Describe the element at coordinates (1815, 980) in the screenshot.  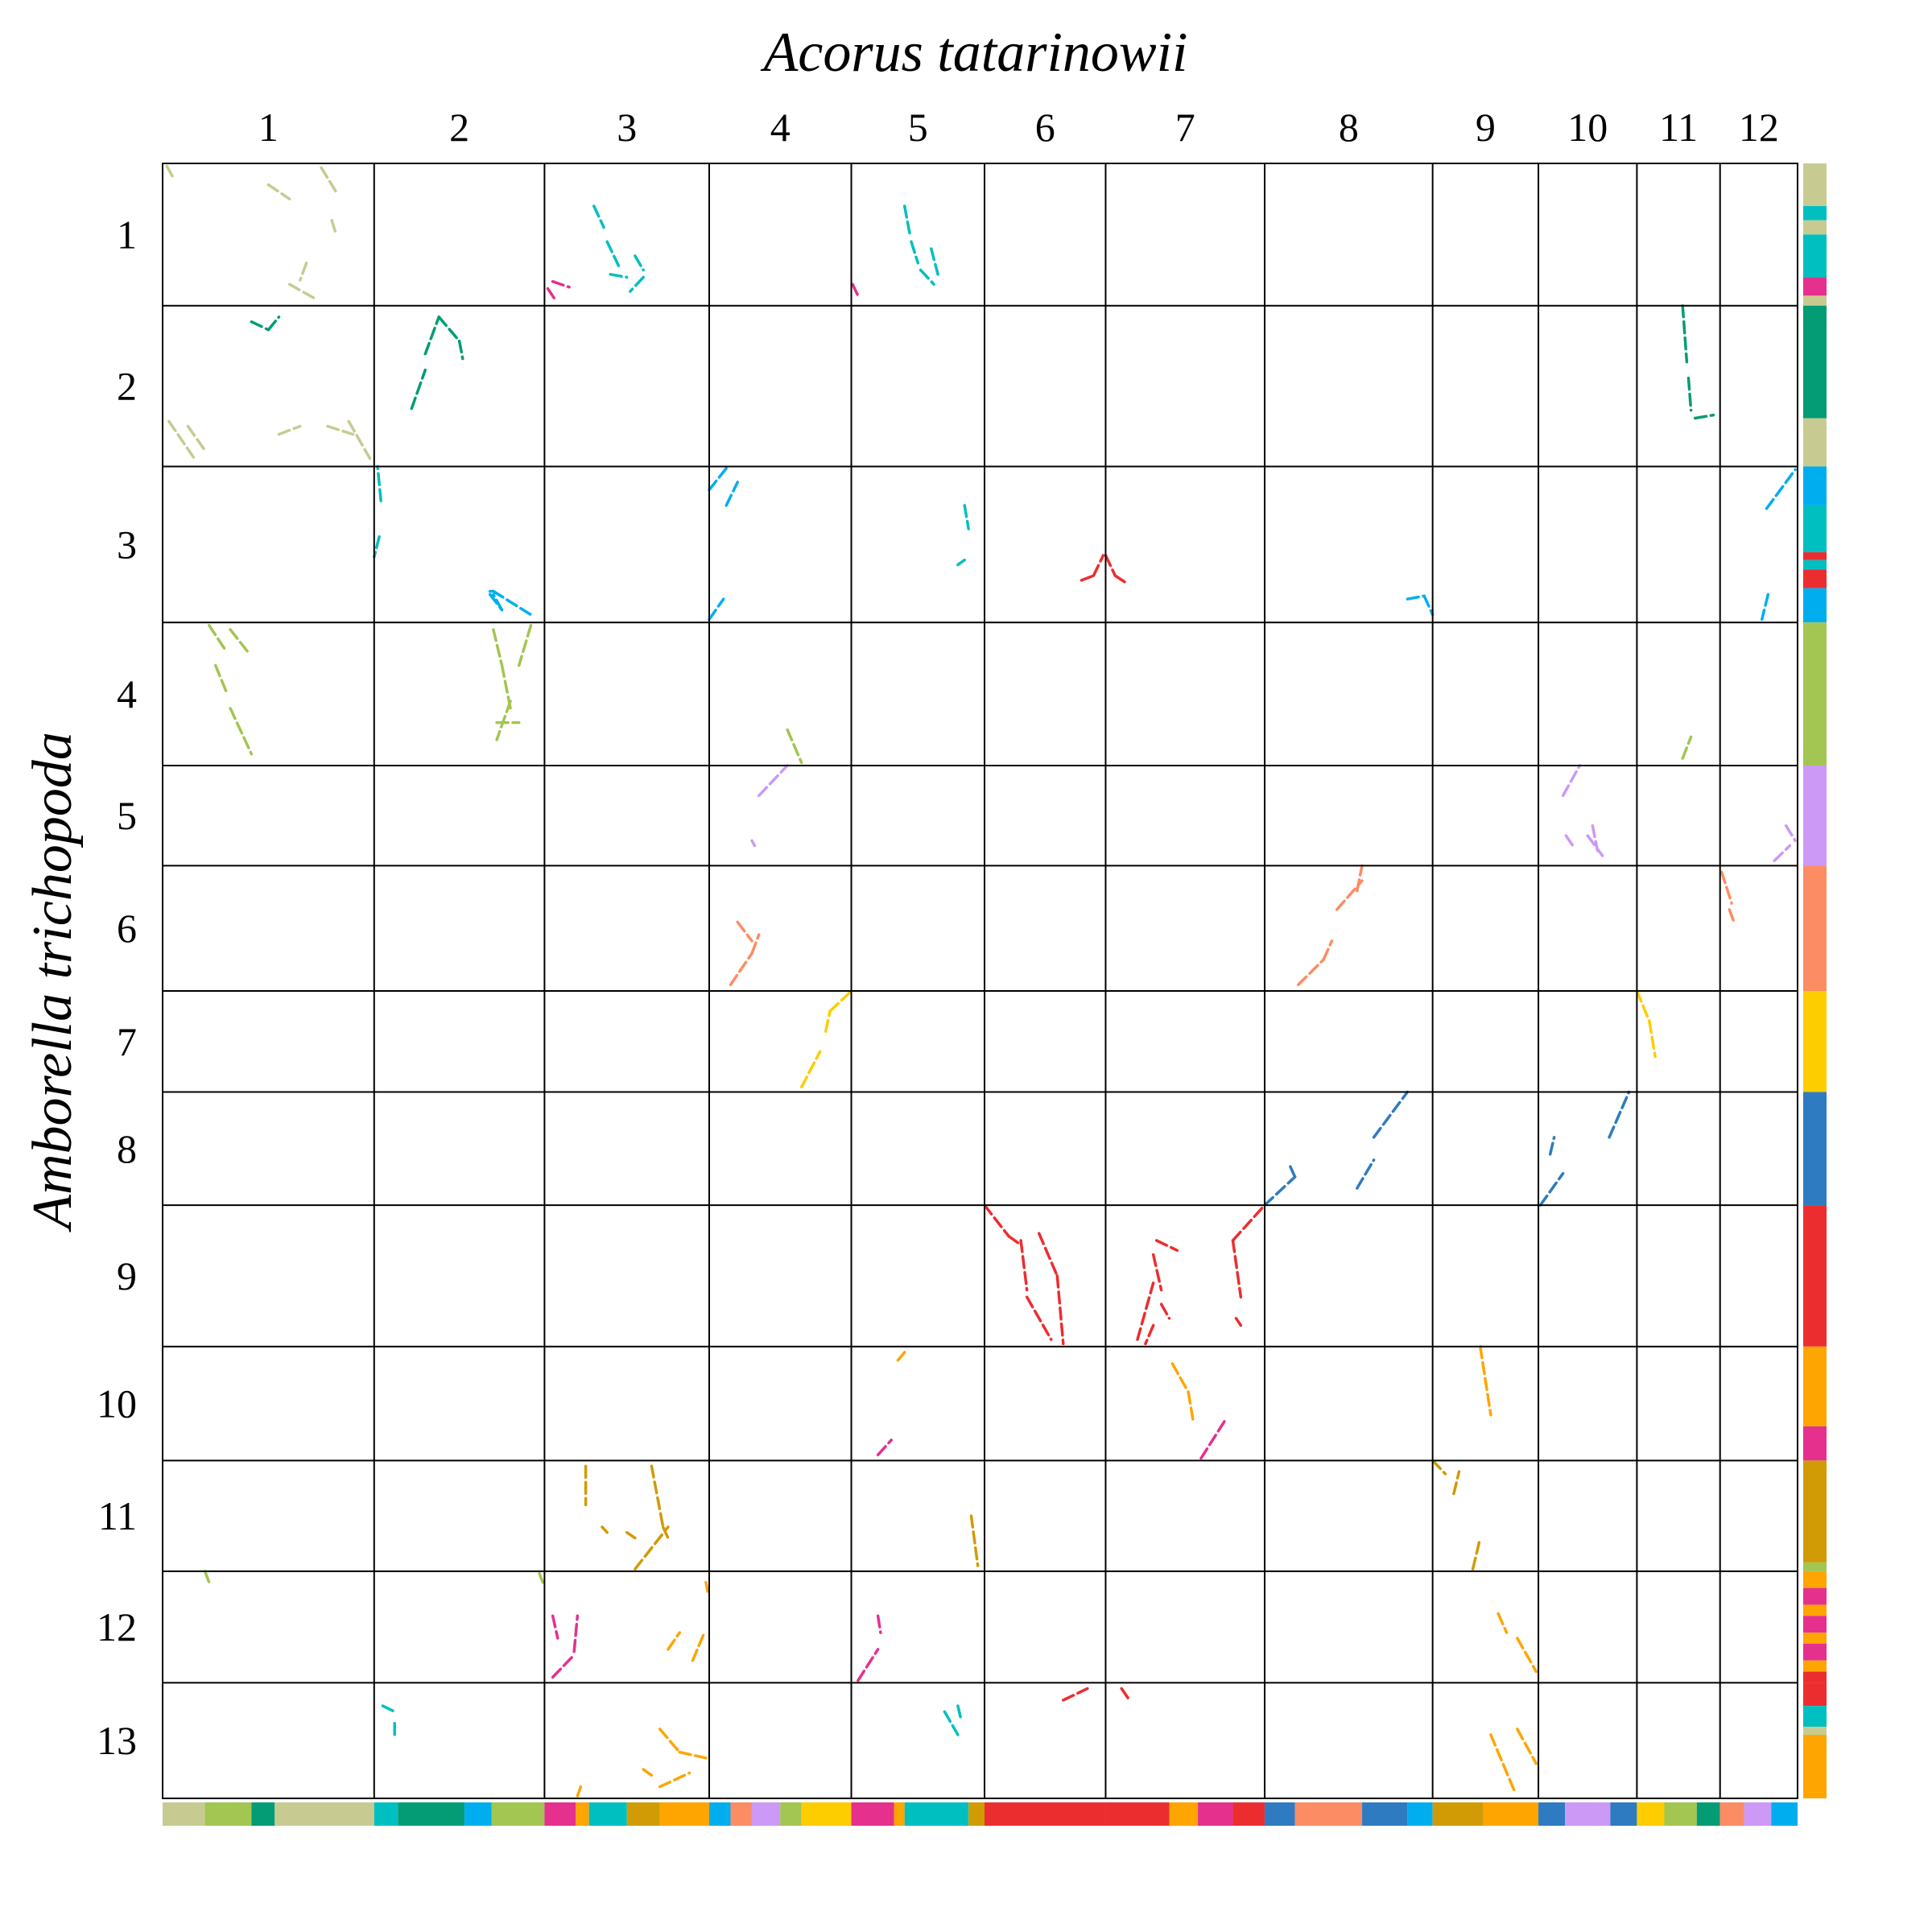
I see `y-color-strip` at that location.